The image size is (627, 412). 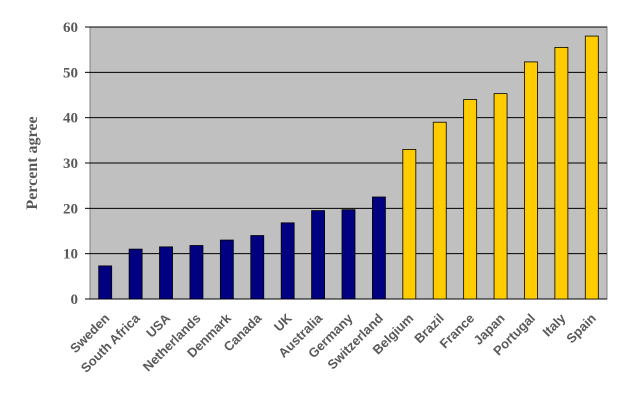 What do you see at coordinates (439, 210) in the screenshot?
I see `bar-brazil` at bounding box center [439, 210].